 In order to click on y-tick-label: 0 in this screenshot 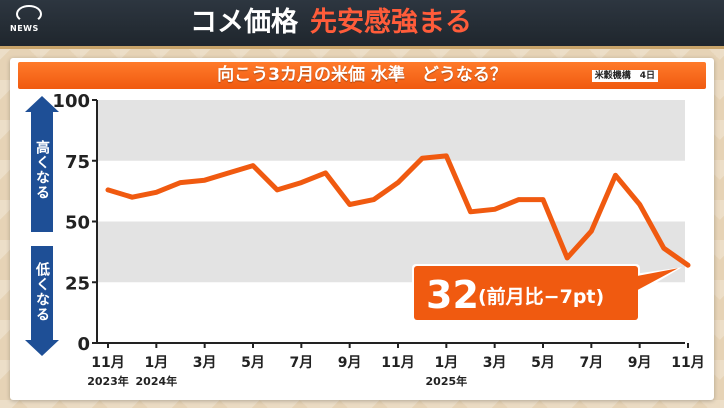, I will do `click(83, 344)`.